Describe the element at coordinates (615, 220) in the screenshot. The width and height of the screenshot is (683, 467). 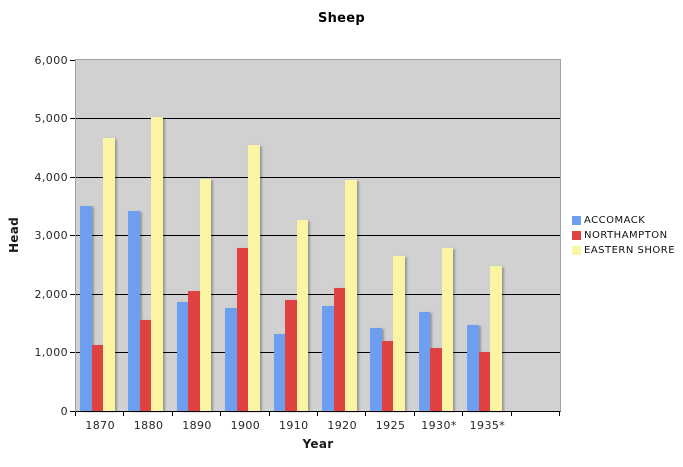
I see `legend-label: ACCOMACK` at that location.